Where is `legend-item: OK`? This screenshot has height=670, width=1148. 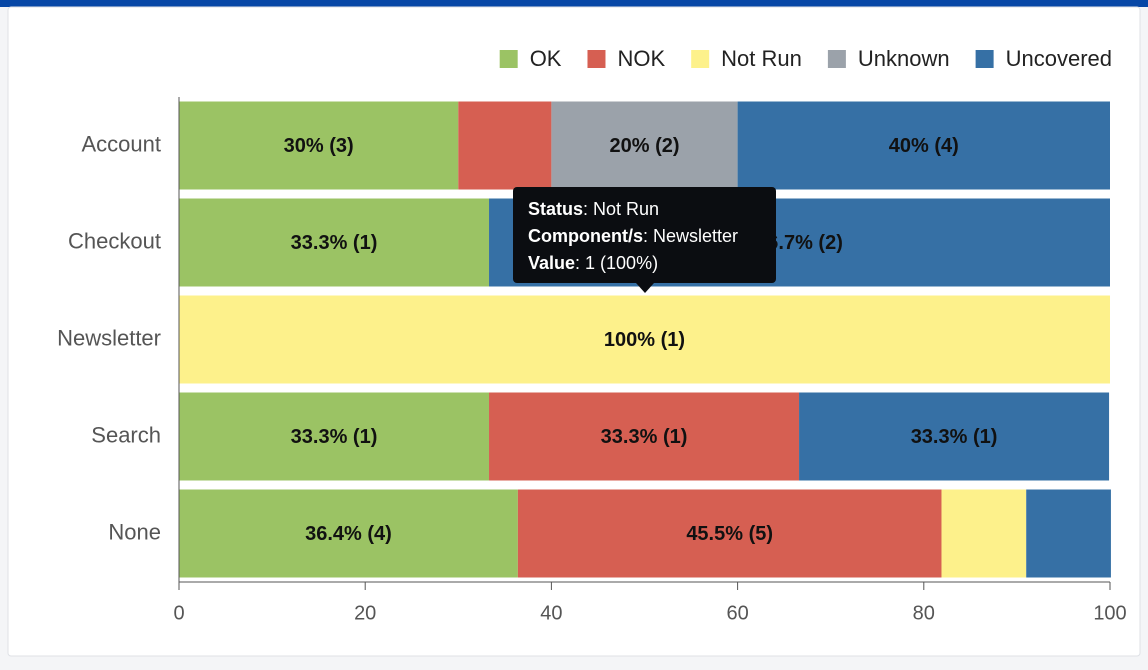 legend-item: OK is located at coordinates (530, 58).